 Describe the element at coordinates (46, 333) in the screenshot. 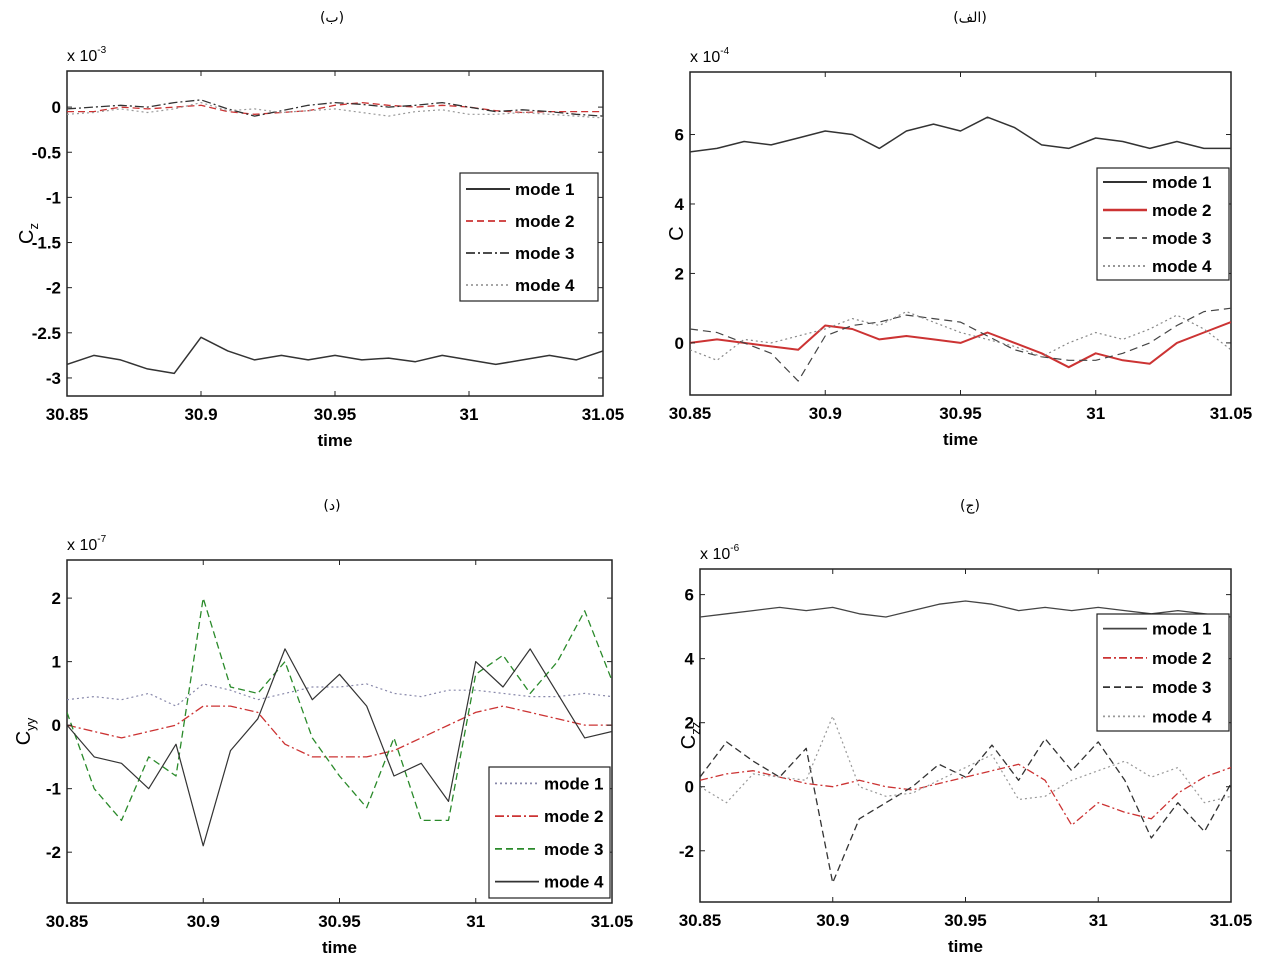

I see `y-tick-label: -2.5` at that location.